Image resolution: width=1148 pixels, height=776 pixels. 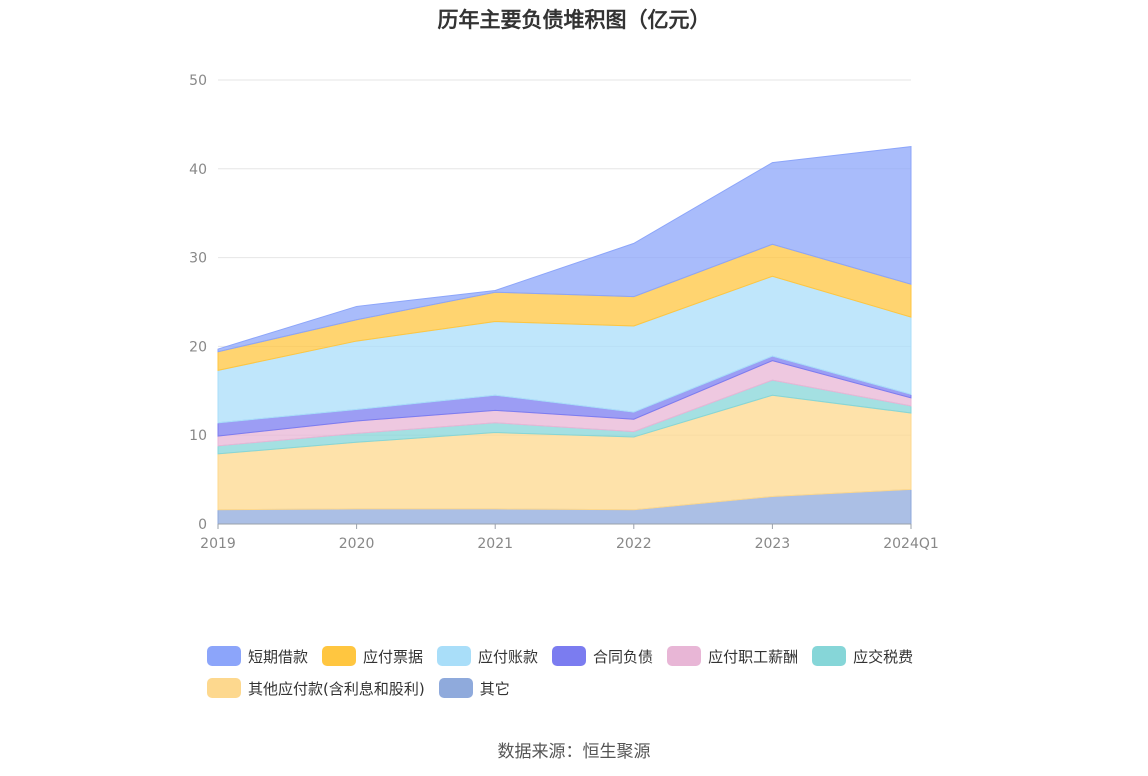 I want to click on x-tick-label: 2022, so click(x=634, y=544).